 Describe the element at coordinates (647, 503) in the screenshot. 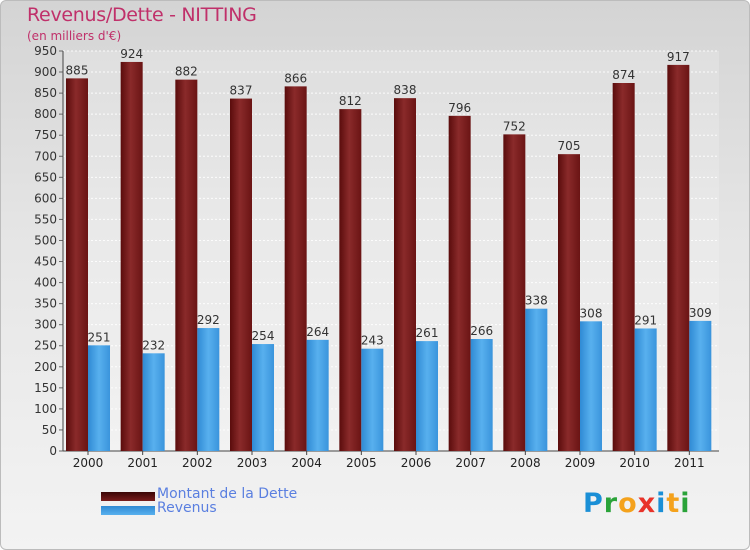

I see `logo-letter: x` at that location.